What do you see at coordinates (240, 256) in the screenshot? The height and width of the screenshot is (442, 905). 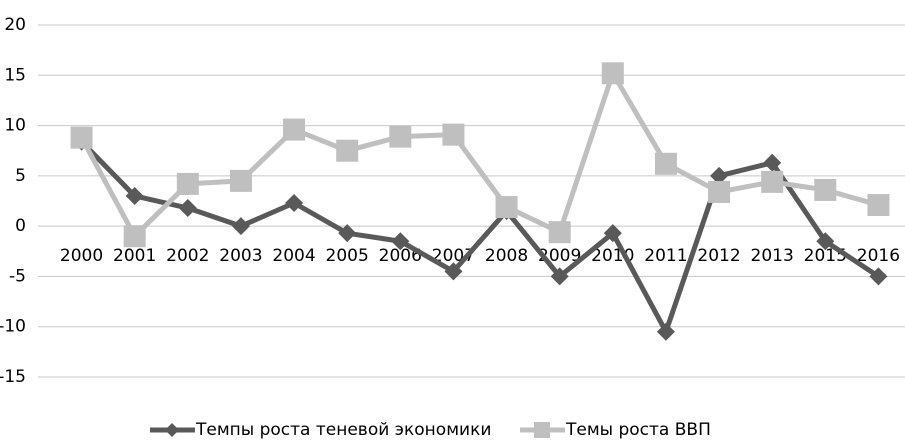 I see `x-tick-label: 2003` at bounding box center [240, 256].